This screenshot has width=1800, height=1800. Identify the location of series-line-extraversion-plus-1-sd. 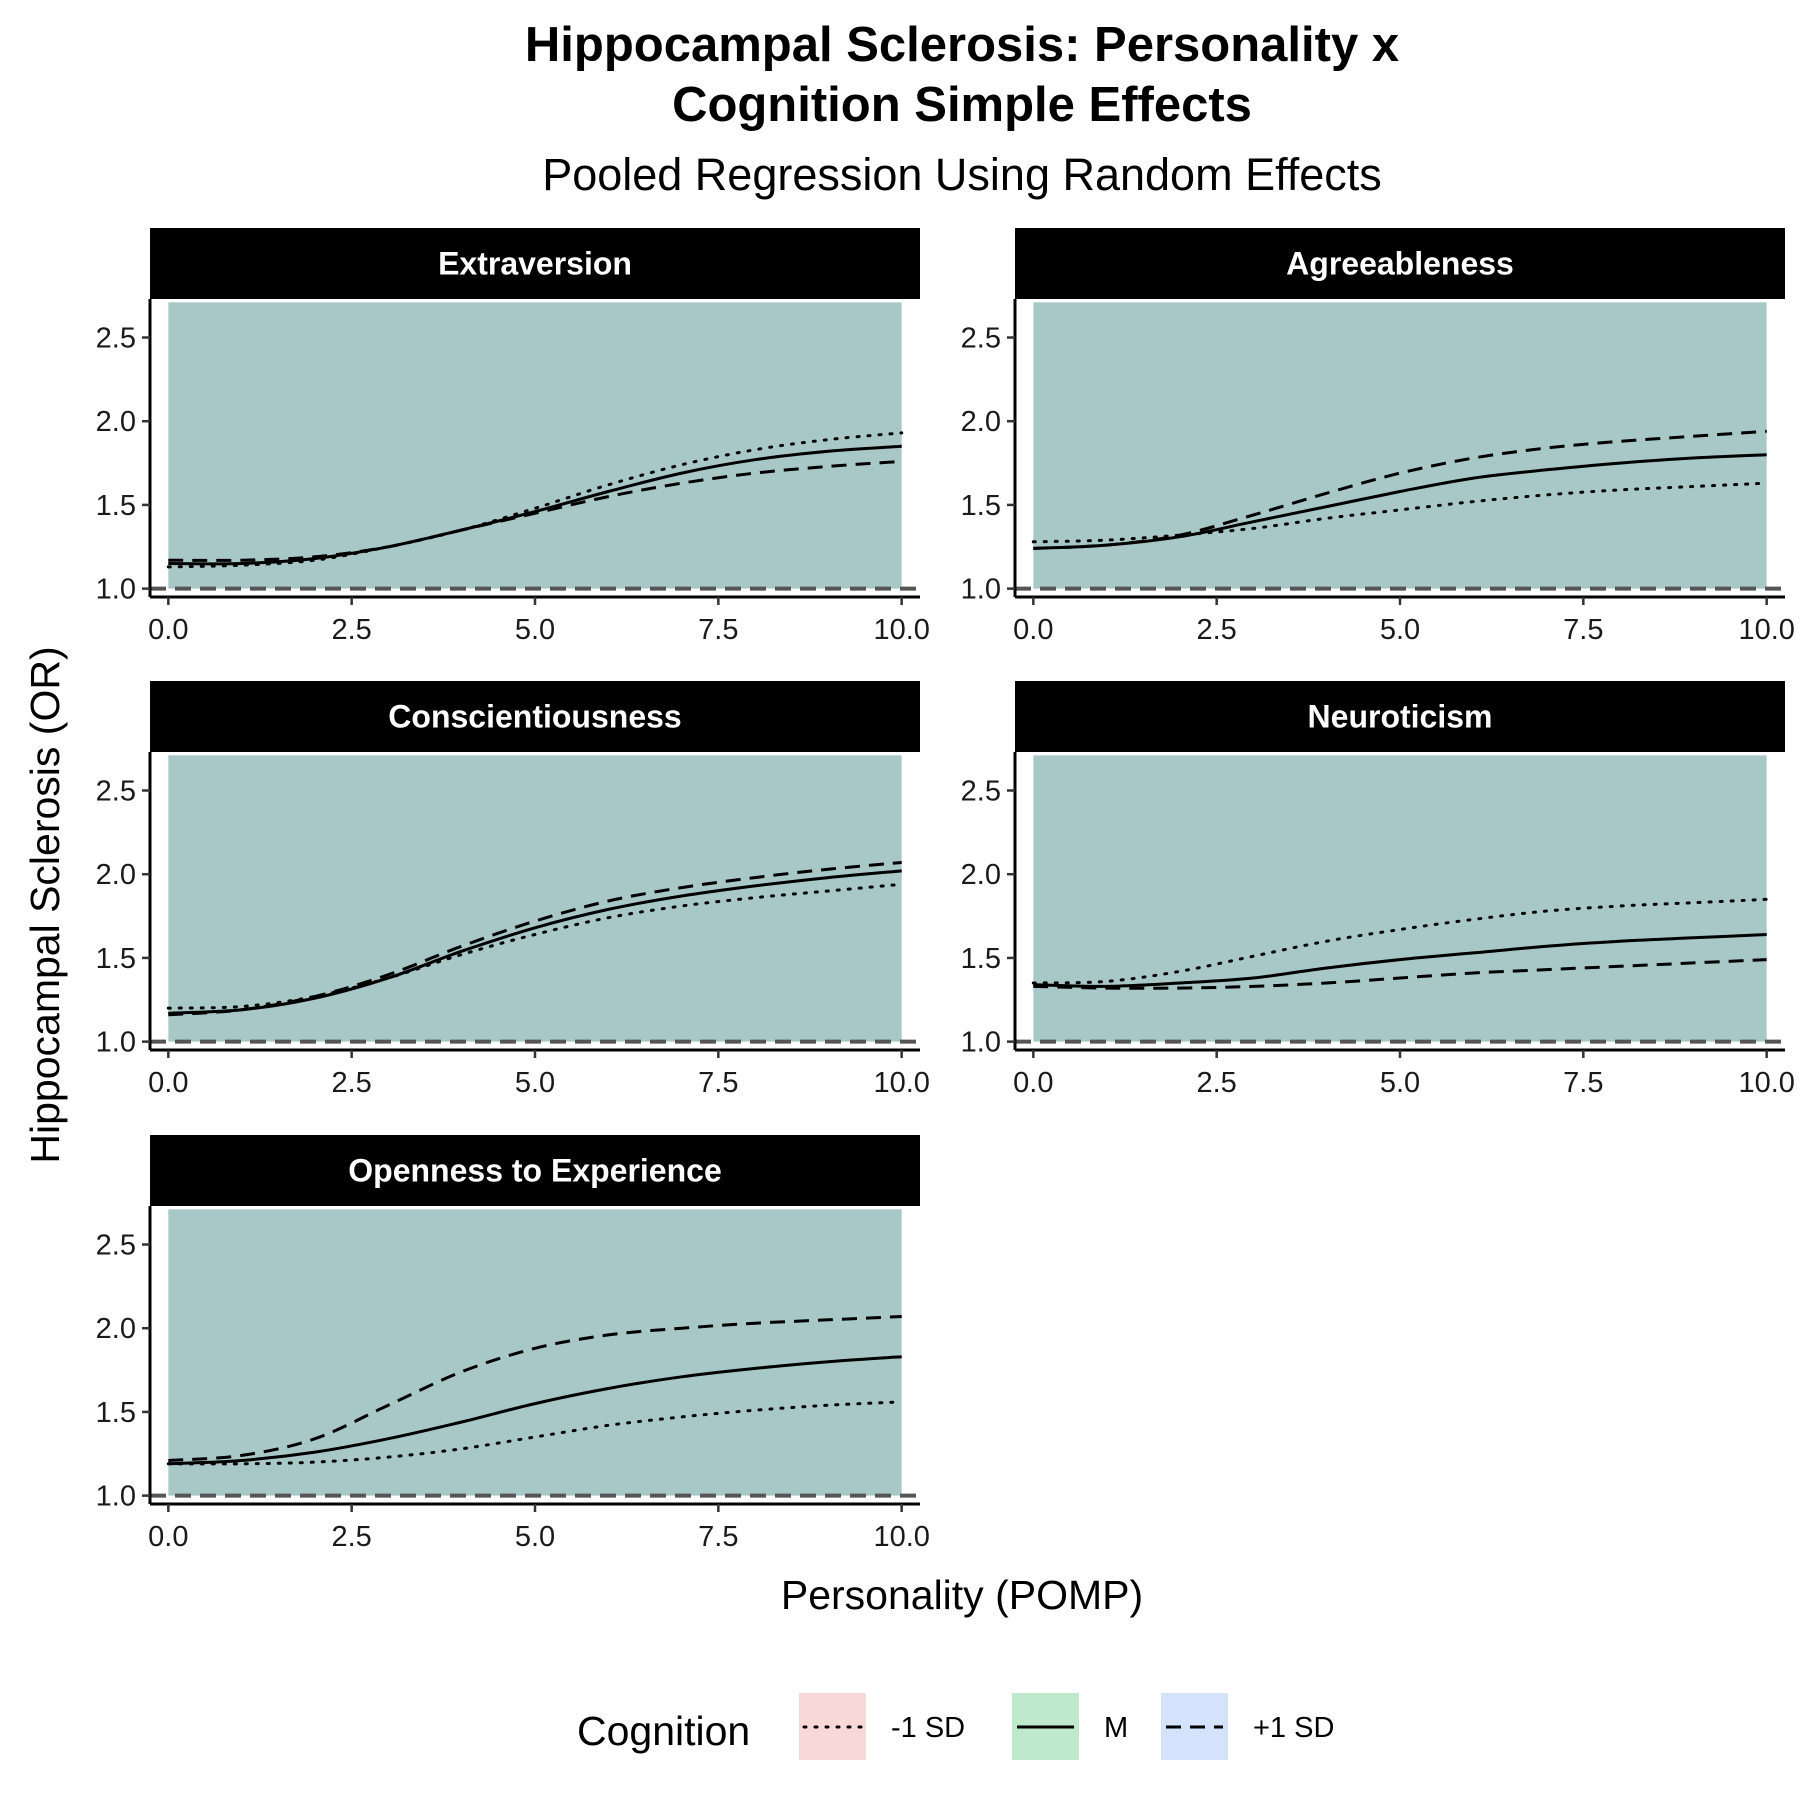
(535, 510).